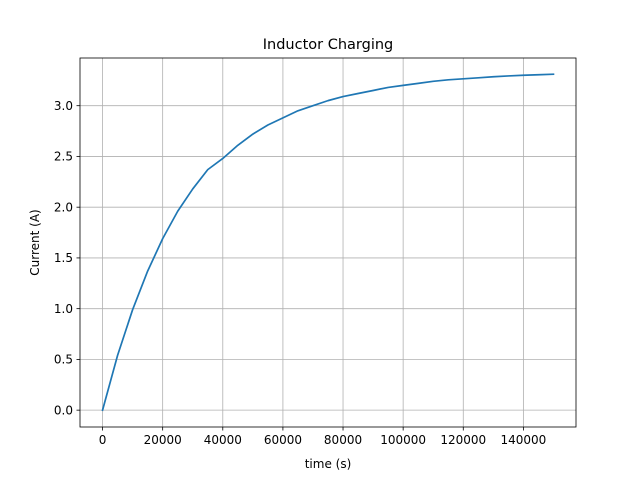  Describe the element at coordinates (343, 440) in the screenshot. I see `x-tick-label: 80000` at that location.